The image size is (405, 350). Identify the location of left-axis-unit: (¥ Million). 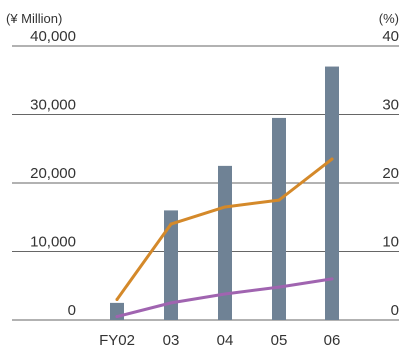
(34, 18).